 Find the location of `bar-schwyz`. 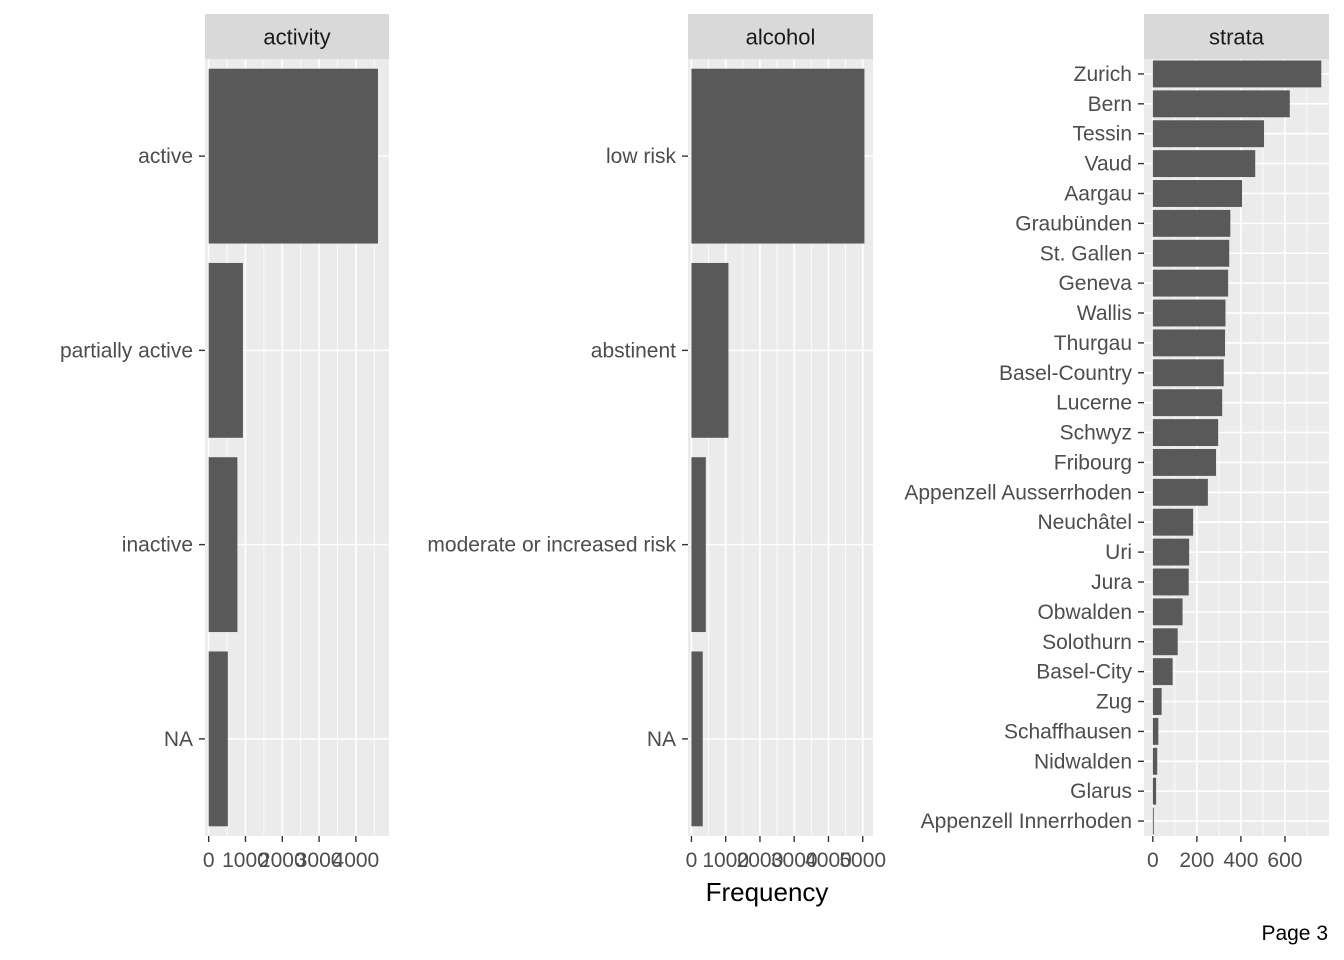

bar-schwyz is located at coordinates (1185, 433).